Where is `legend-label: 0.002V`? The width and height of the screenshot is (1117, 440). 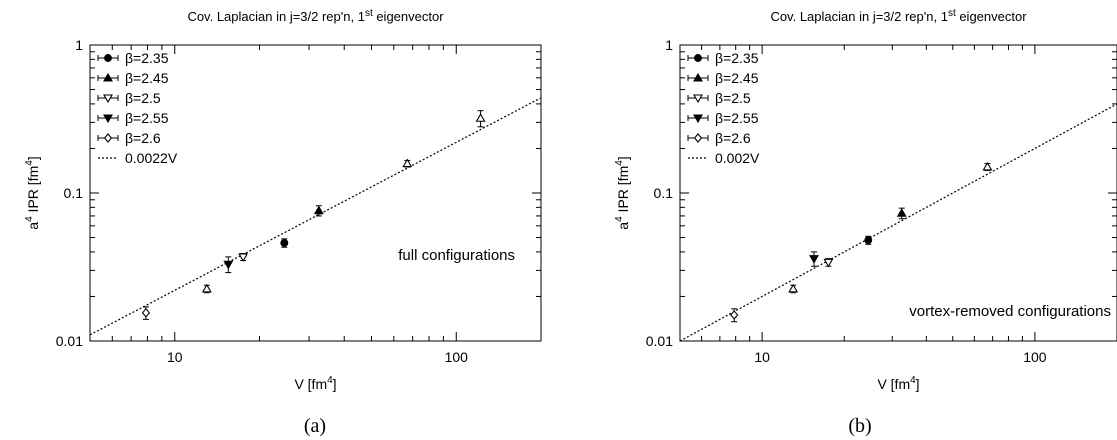
legend-label: 0.002V is located at coordinates (737, 158).